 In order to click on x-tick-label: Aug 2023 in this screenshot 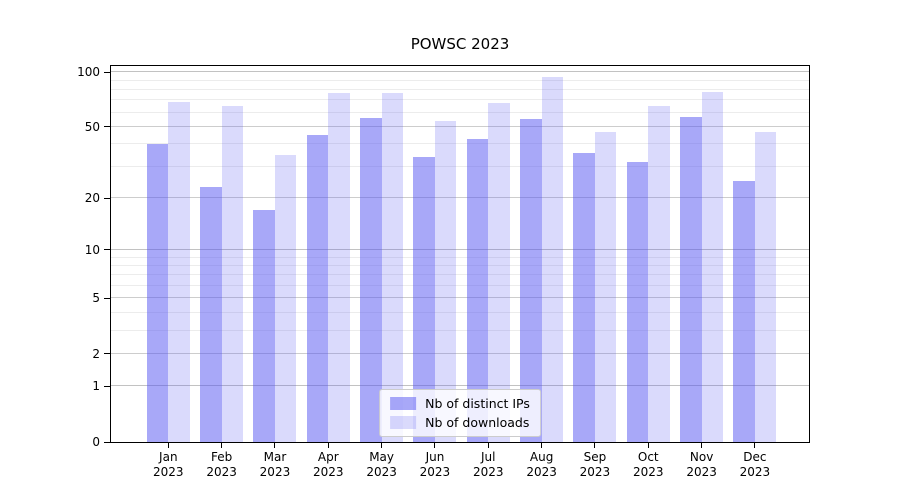, I will do `click(541, 464)`.